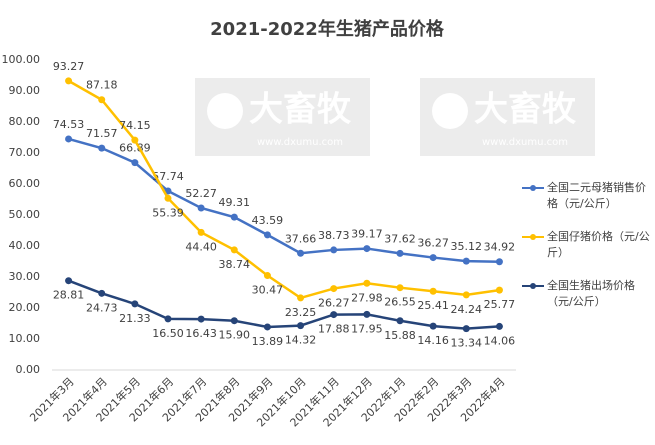  I want to click on chart-title: 2021-2022年生猪产品价格, so click(327, 29).